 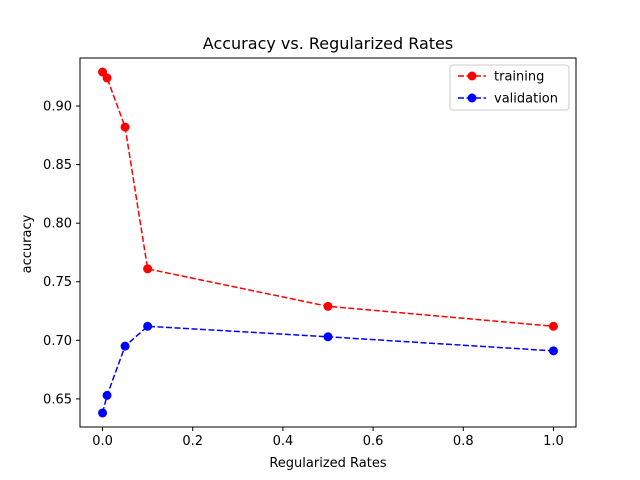 I want to click on legend: training validation, so click(x=509, y=87).